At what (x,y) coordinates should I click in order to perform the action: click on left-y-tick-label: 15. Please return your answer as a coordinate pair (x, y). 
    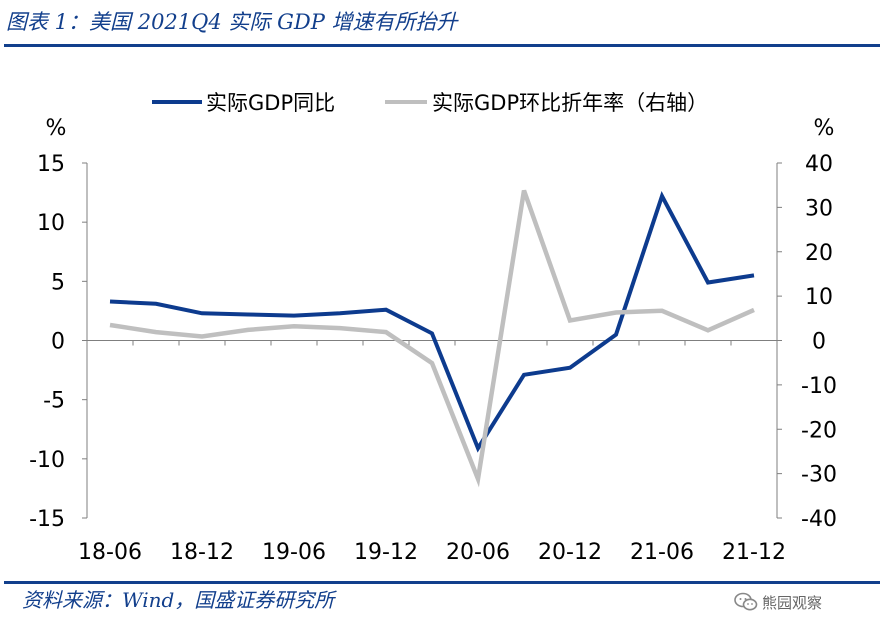
    Looking at the image, I should click on (51, 164).